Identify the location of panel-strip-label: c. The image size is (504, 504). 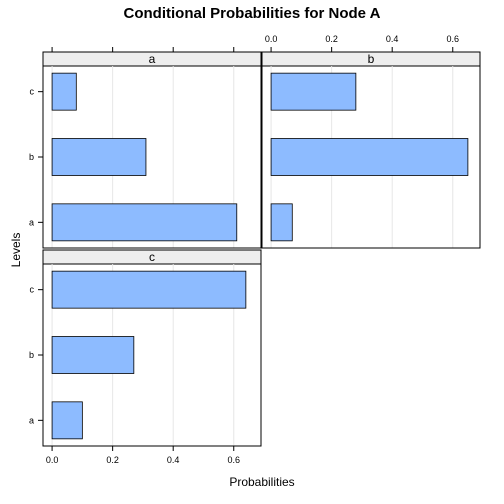
(152, 257).